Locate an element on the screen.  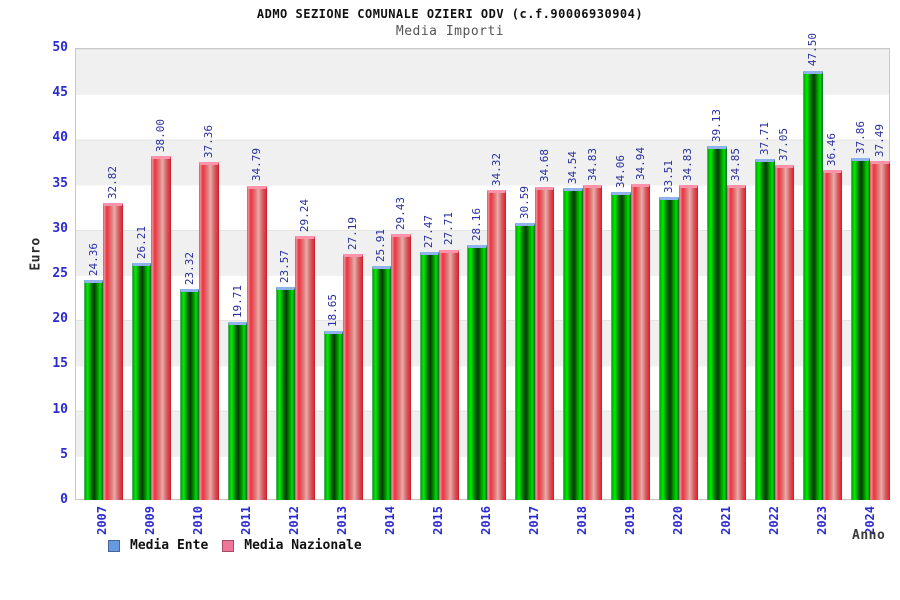
y-tick-0: 0 is located at coordinates (64, 499).